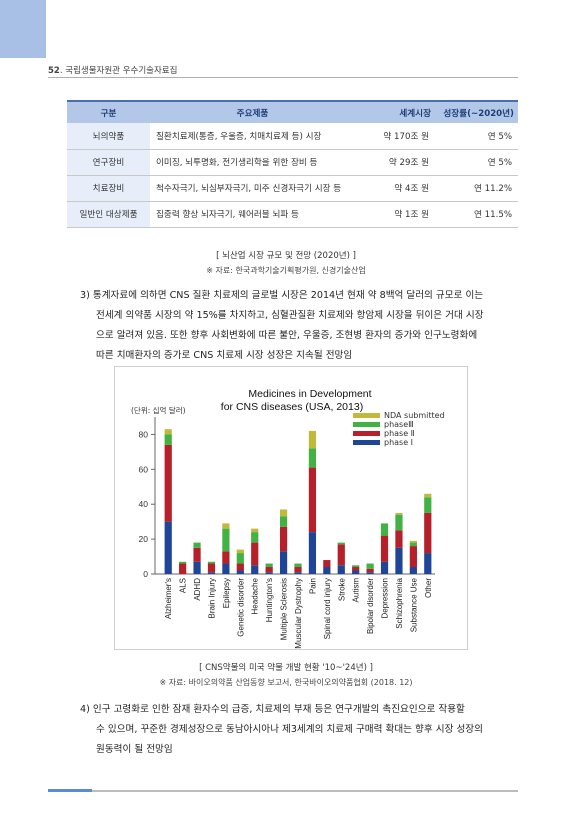  Describe the element at coordinates (144, 539) in the screenshot. I see `y-tick-label: 20` at that location.